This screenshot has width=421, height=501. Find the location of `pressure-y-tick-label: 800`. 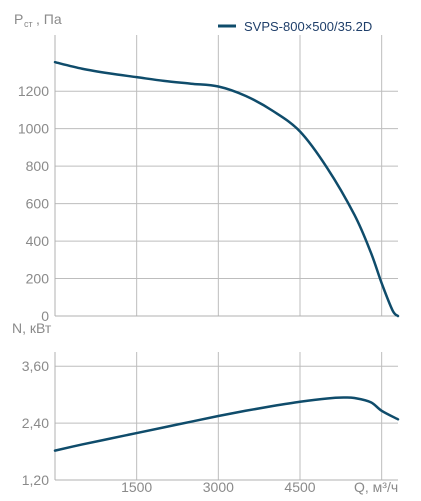

pressure-y-tick-label: 800 is located at coordinates (38, 166).